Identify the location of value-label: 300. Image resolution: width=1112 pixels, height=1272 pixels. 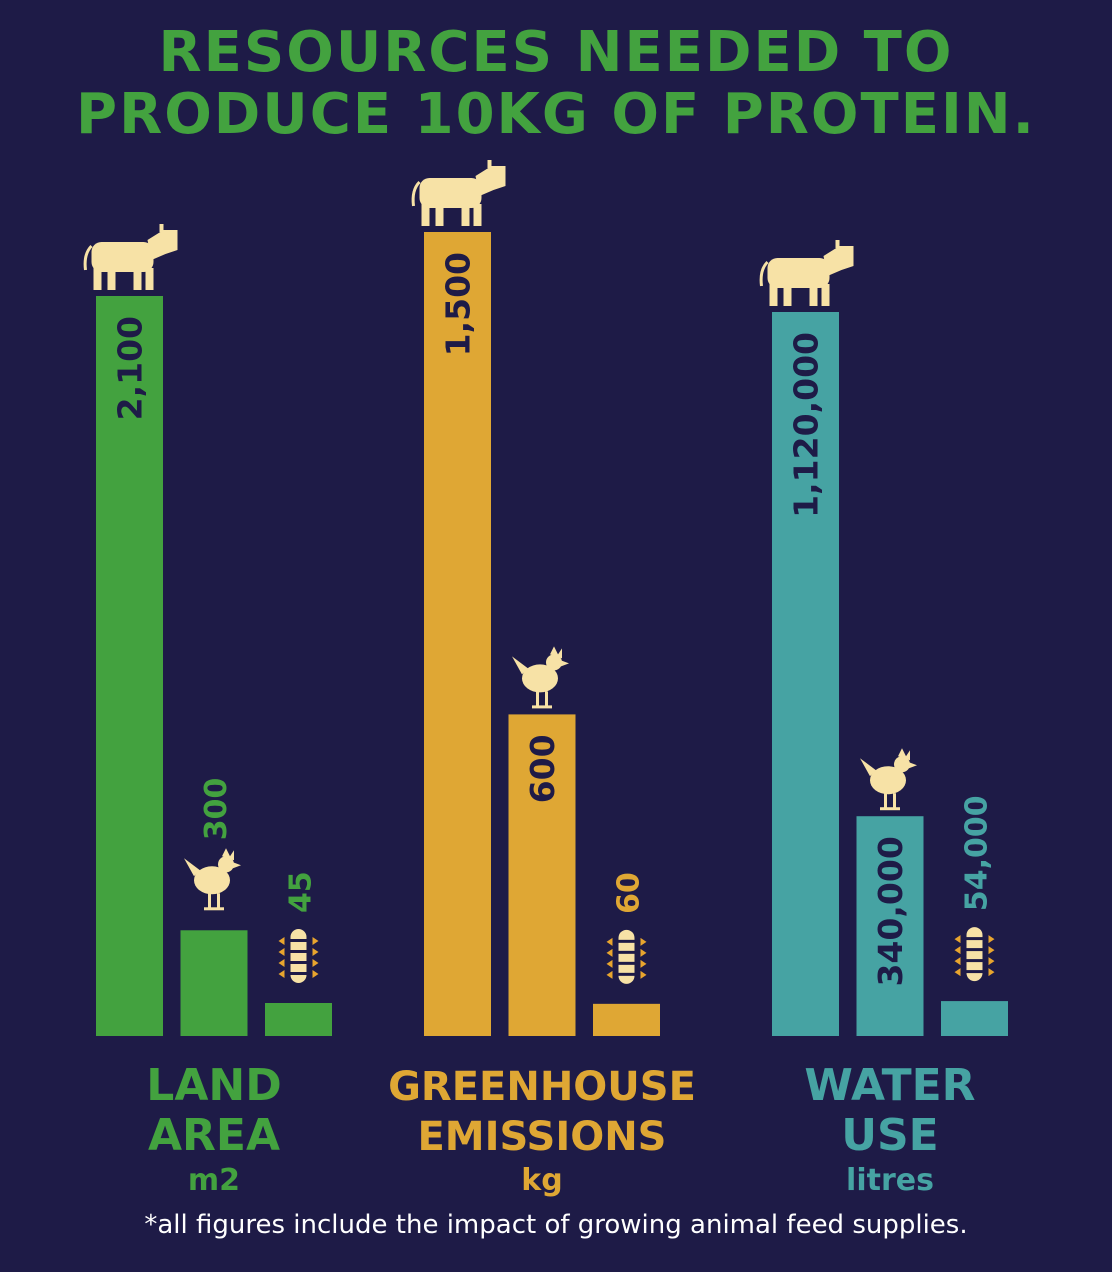
(216, 809).